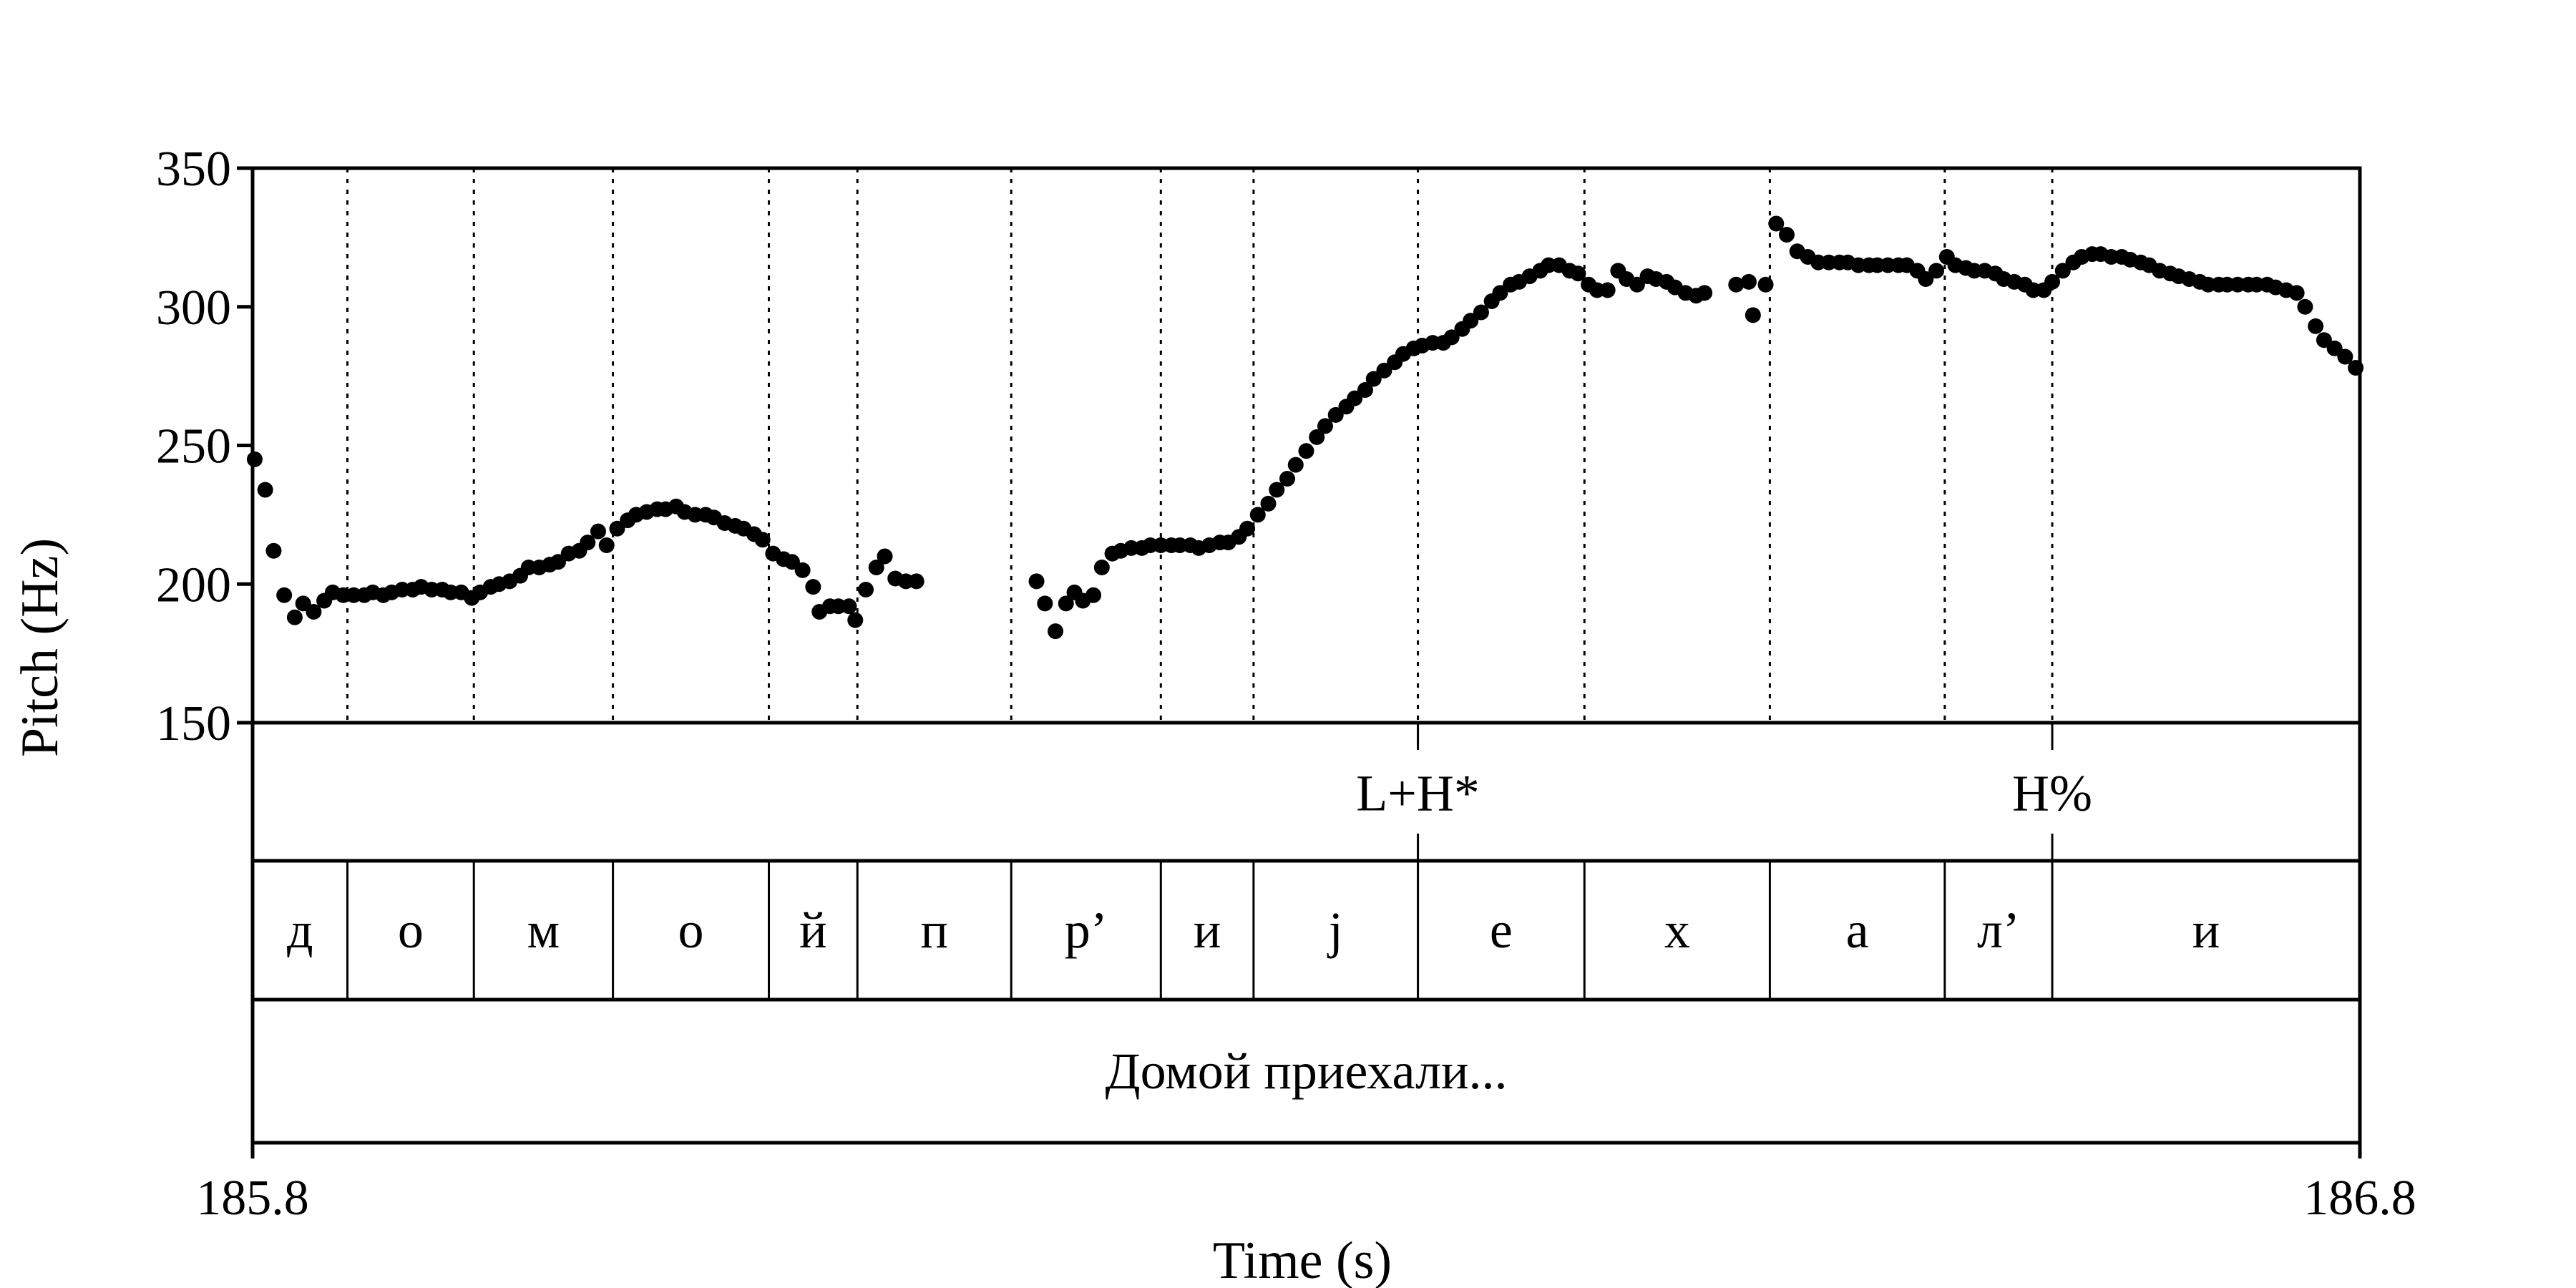 The height and width of the screenshot is (1288, 2576). Describe the element at coordinates (1086, 930) in the screenshot. I see `segment-label: р’` at that location.